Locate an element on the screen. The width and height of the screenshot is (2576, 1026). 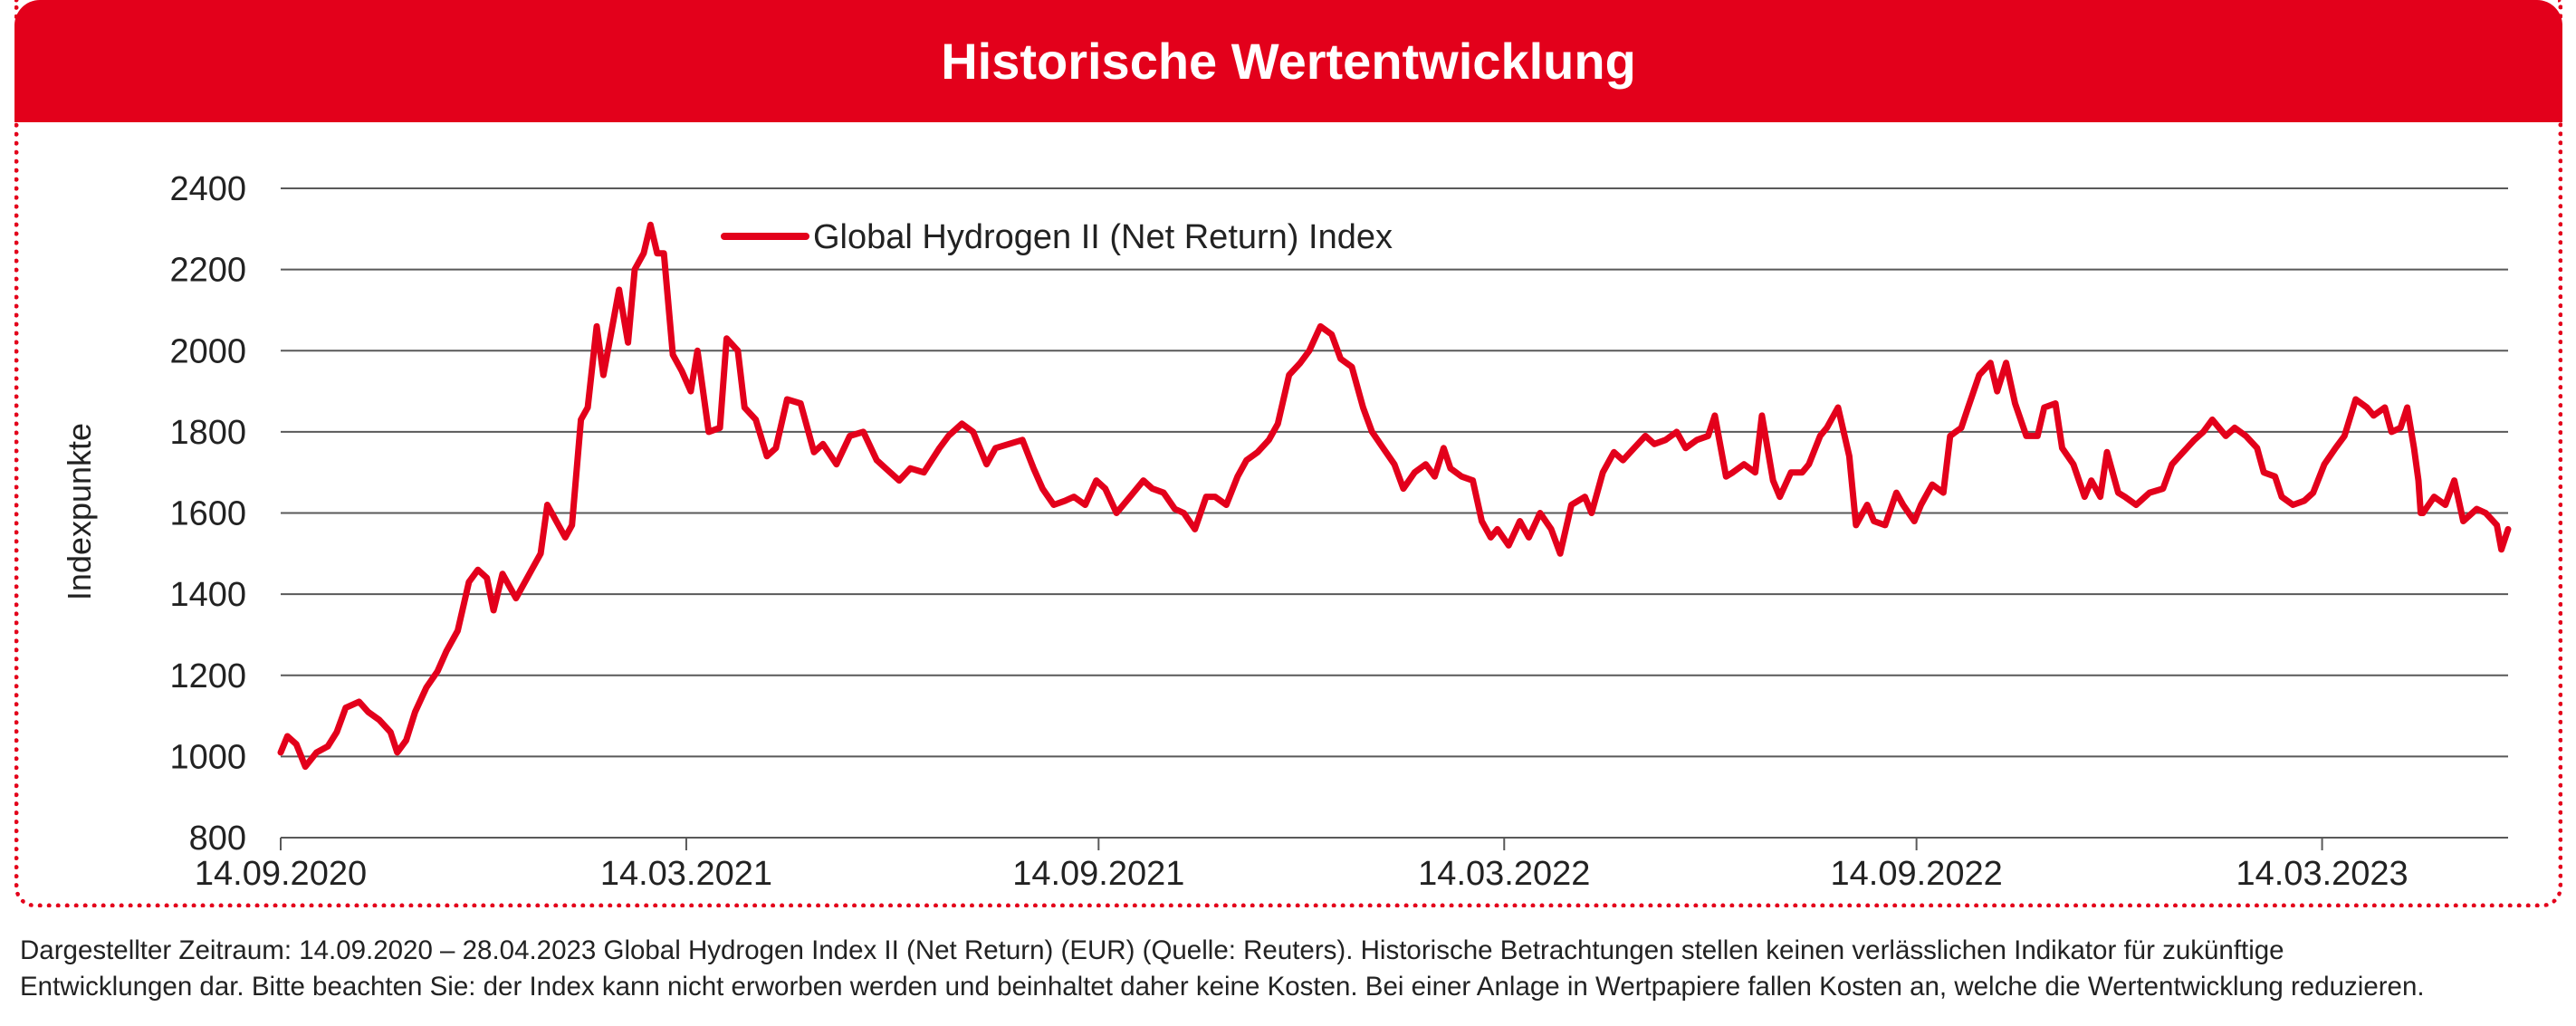
chart-header: Historische Wertentwicklung is located at coordinates (1288, 61).